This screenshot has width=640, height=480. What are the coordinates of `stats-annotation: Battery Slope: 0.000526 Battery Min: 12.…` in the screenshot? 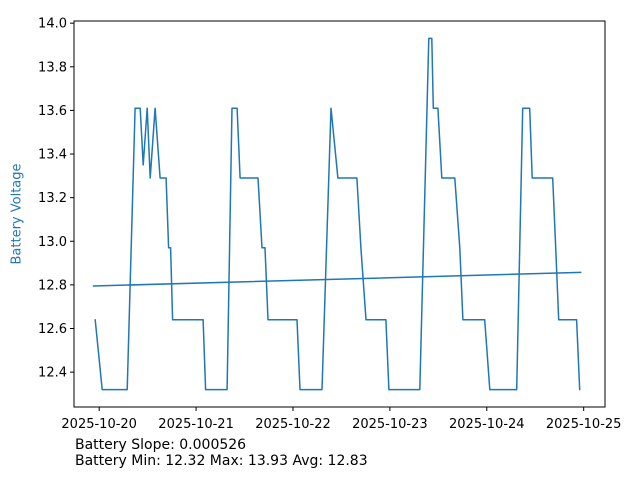 It's located at (221, 453).